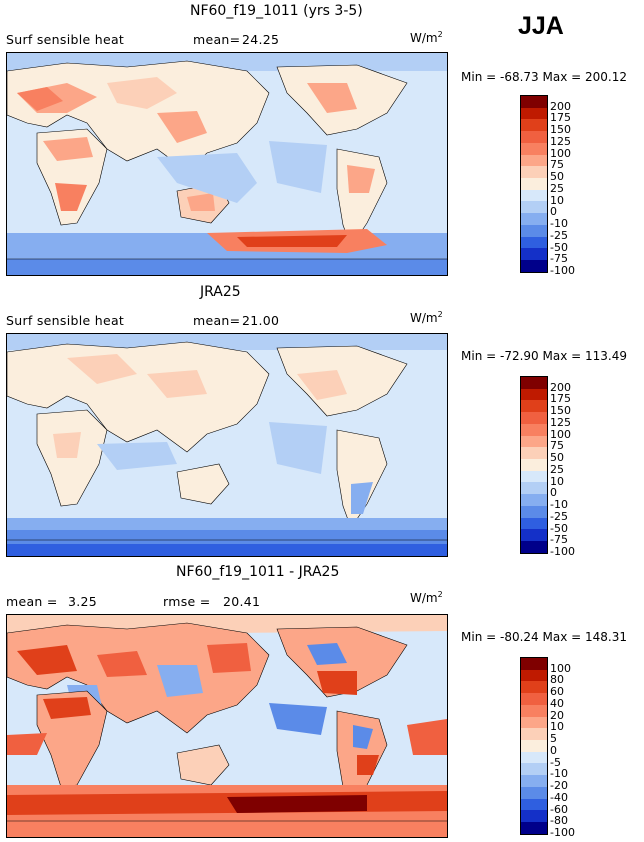 The height and width of the screenshot is (842, 644). What do you see at coordinates (242, 601) in the screenshot?
I see `panel3-rmse-value: 20.41` at bounding box center [242, 601].